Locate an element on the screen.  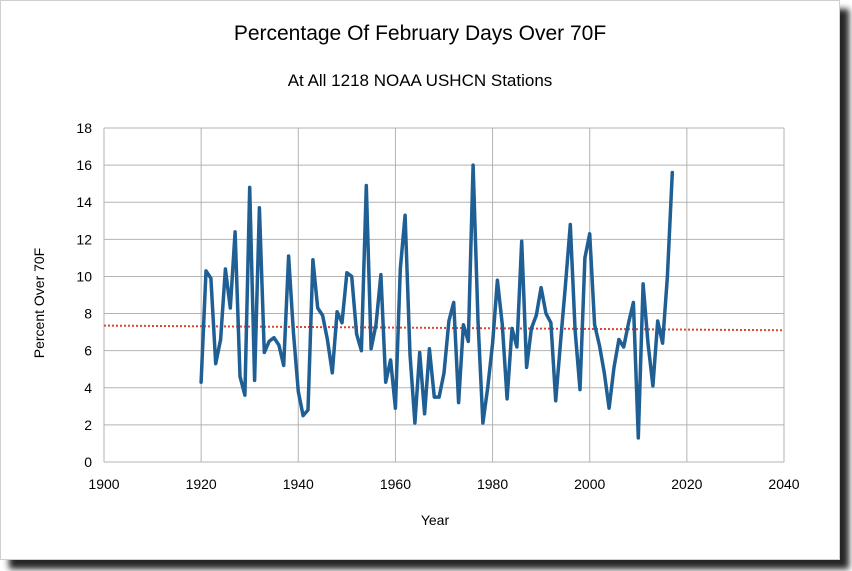
chart-subtitle: At All 1218 NOAA USHCN Stations is located at coordinates (420, 80).